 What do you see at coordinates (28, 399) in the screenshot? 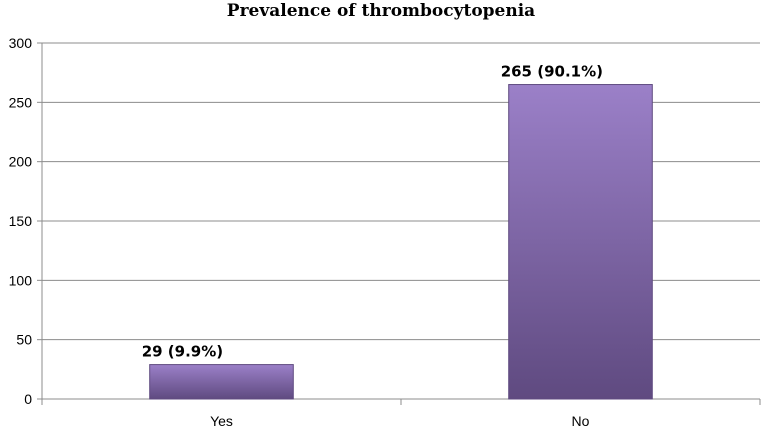
I see `y-tick-label: 0` at bounding box center [28, 399].